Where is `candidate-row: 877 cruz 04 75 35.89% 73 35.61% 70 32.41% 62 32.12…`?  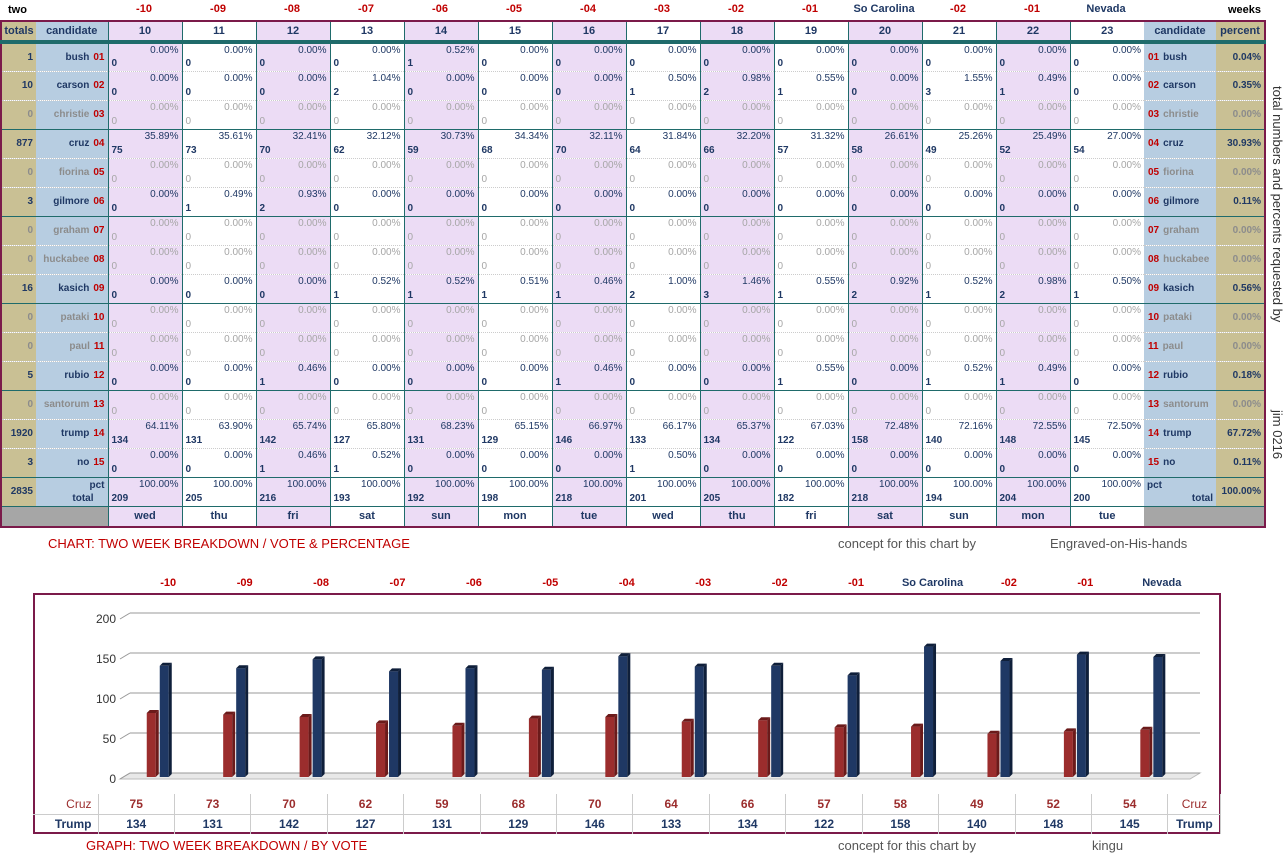
candidate-row: 877 cruz 04 75 35.89% 73 35.61% 70 32.41% 62 32.12… is located at coordinates (633, 144).